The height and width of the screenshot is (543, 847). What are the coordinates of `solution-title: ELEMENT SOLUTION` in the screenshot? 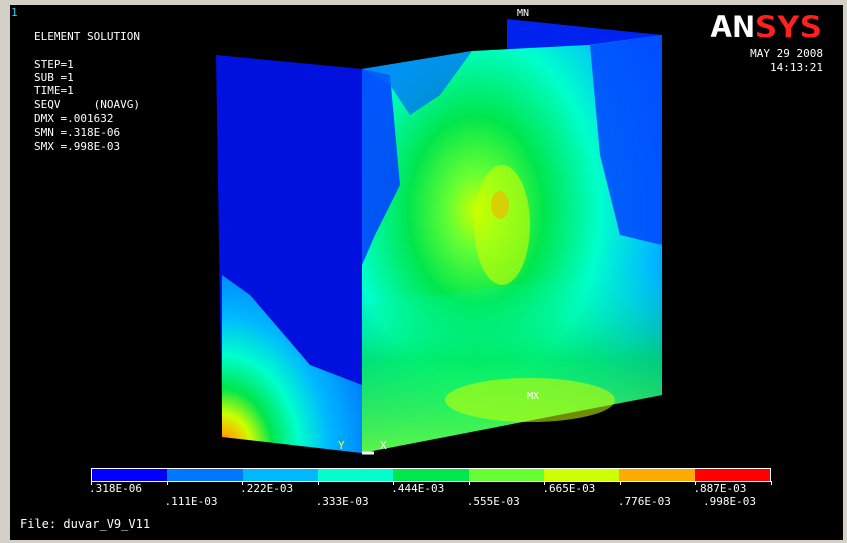 It's located at (87, 36).